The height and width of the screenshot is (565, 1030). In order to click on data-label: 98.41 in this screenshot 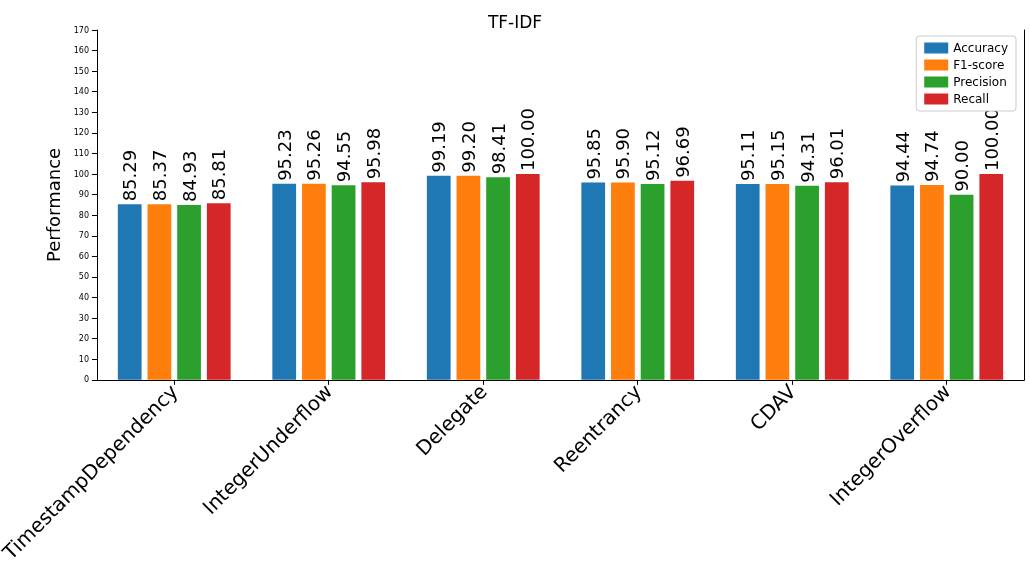, I will do `click(498, 148)`.